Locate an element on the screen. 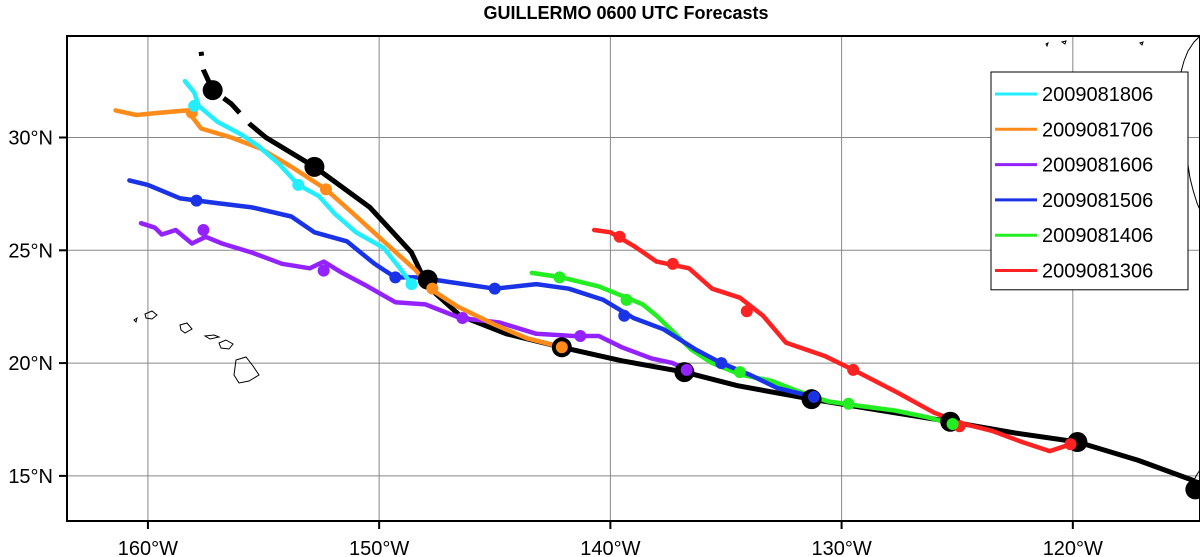 This screenshot has height=557, width=1200. hawaii-island-niihau is located at coordinates (135, 319).